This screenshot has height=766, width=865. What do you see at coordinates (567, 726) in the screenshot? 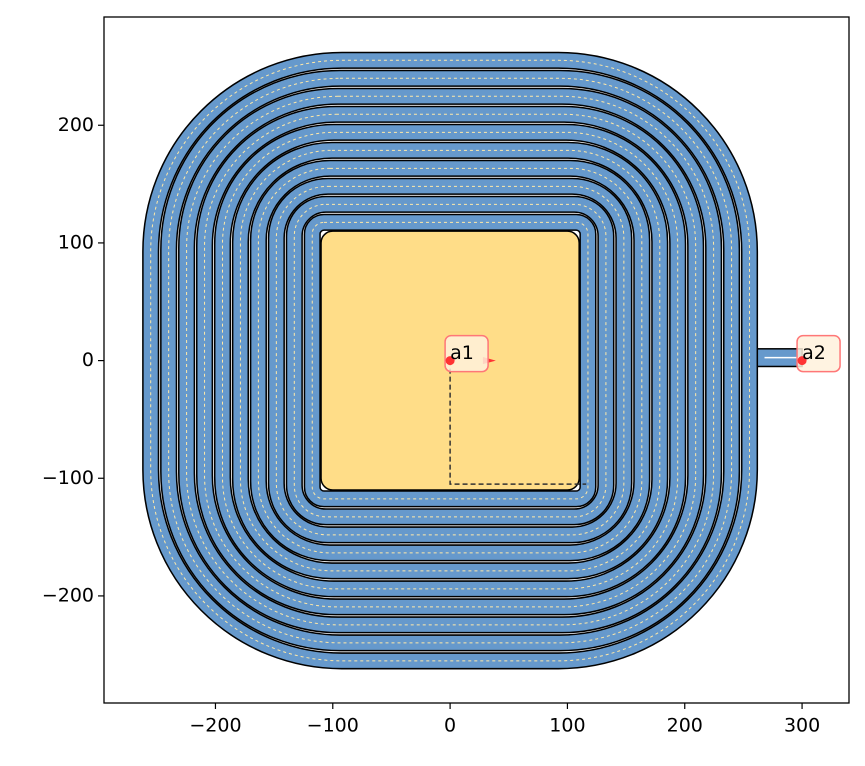
I see `x-tick-label: 100` at bounding box center [567, 726].